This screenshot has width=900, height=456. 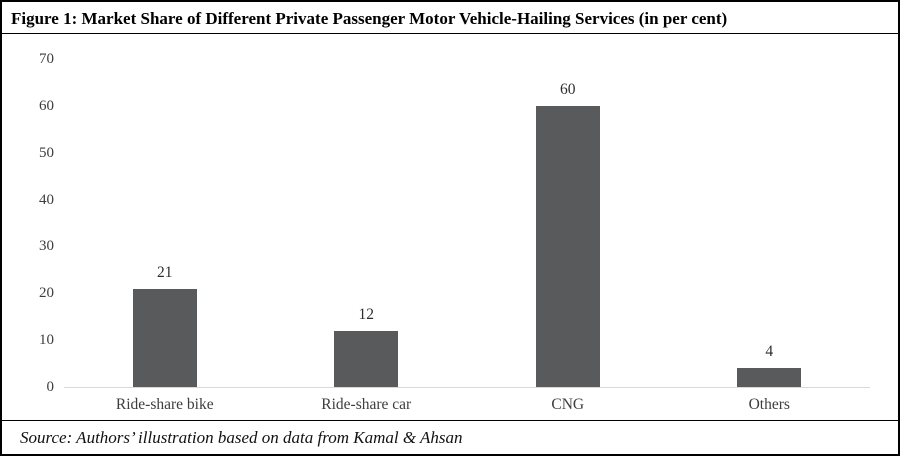 What do you see at coordinates (164, 404) in the screenshot?
I see `x-axis-category-label: Ride-share bike` at bounding box center [164, 404].